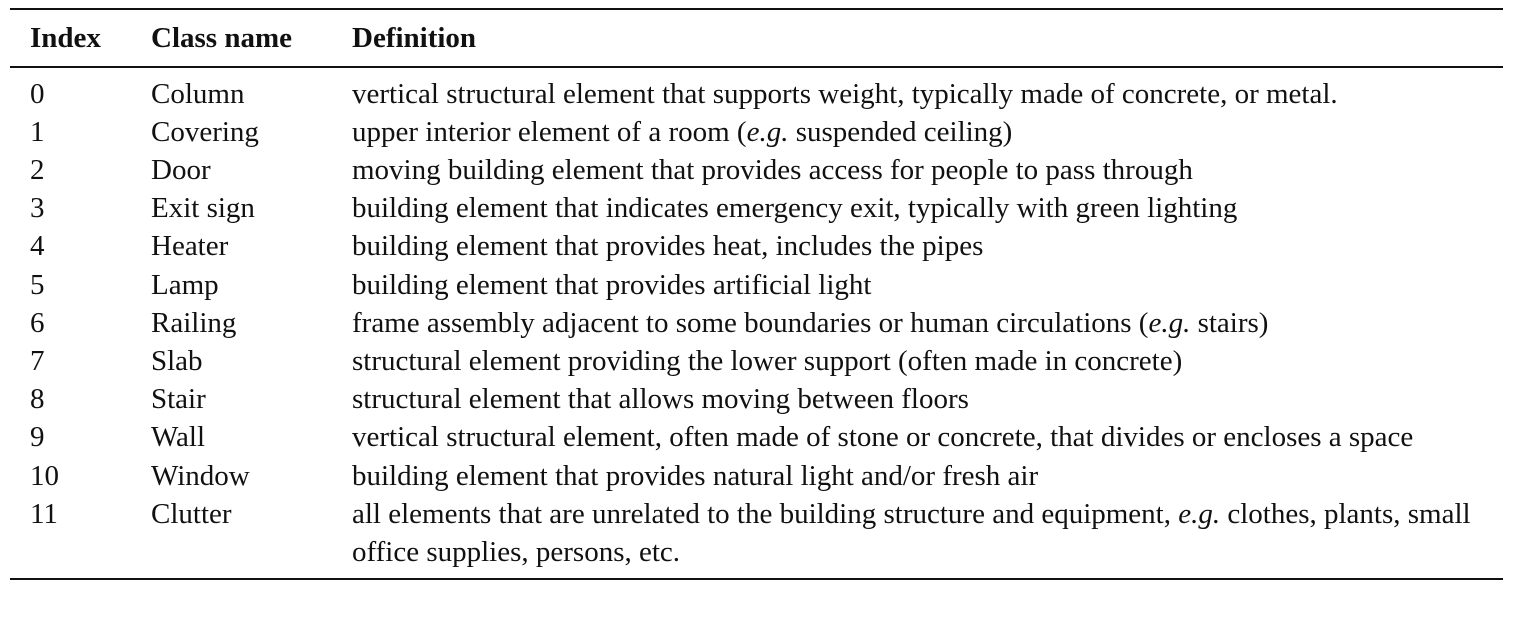  I want to click on cell-index: 4, so click(37, 246).